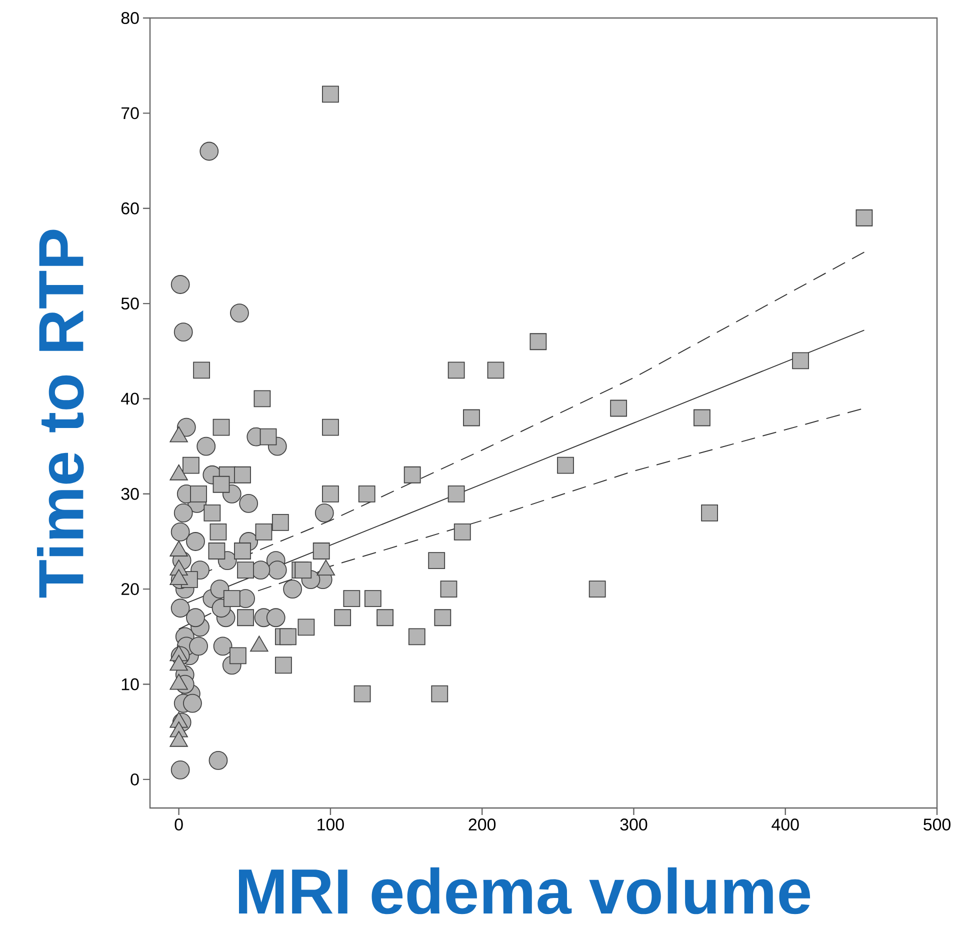  What do you see at coordinates (634, 824) in the screenshot?
I see `x-tick-label: 300` at bounding box center [634, 824].